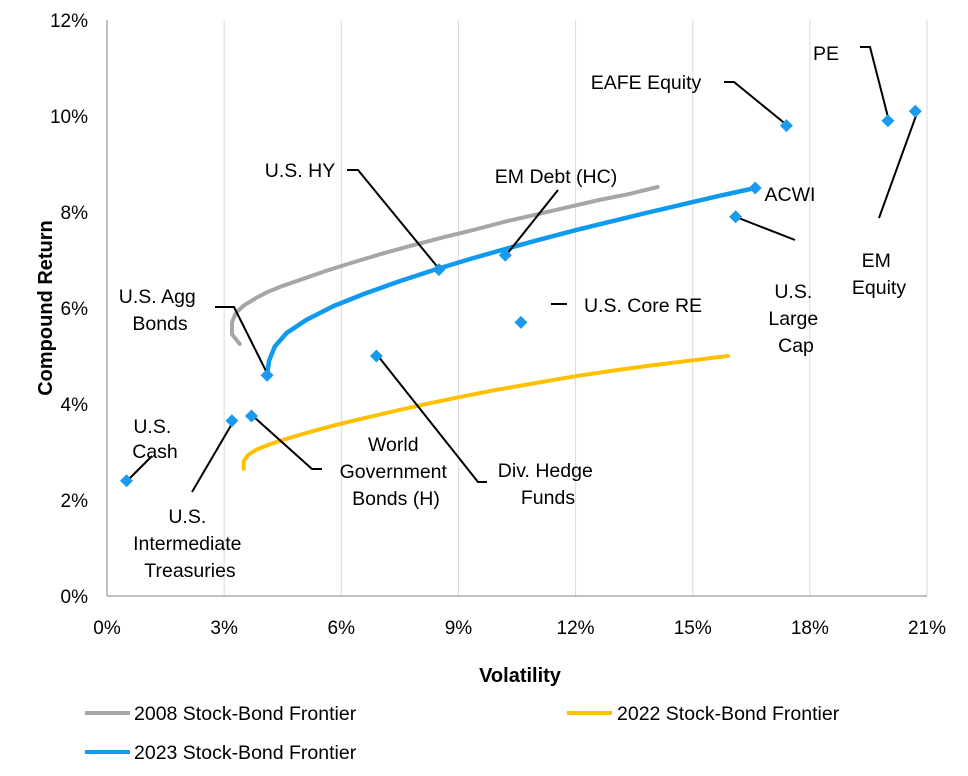 The width and height of the screenshot is (968, 776). Describe the element at coordinates (251, 416) in the screenshot. I see `marker-world-government-bonds-h` at that location.